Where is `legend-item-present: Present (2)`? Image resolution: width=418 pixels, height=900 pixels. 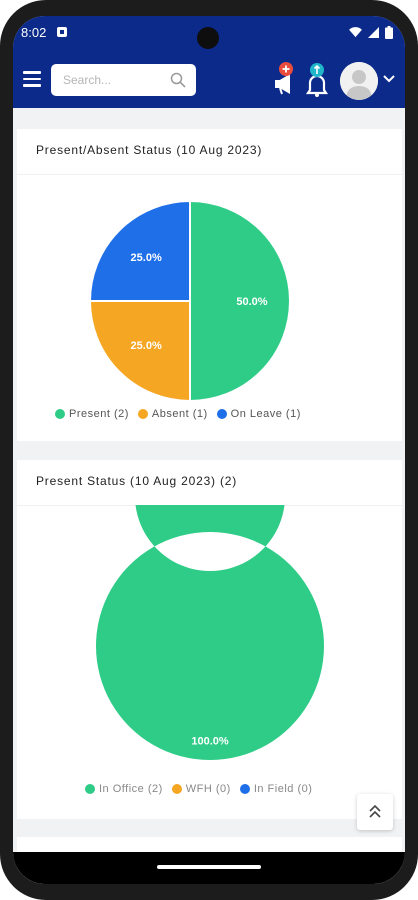 legend-item-present: Present (2) is located at coordinates (92, 414).